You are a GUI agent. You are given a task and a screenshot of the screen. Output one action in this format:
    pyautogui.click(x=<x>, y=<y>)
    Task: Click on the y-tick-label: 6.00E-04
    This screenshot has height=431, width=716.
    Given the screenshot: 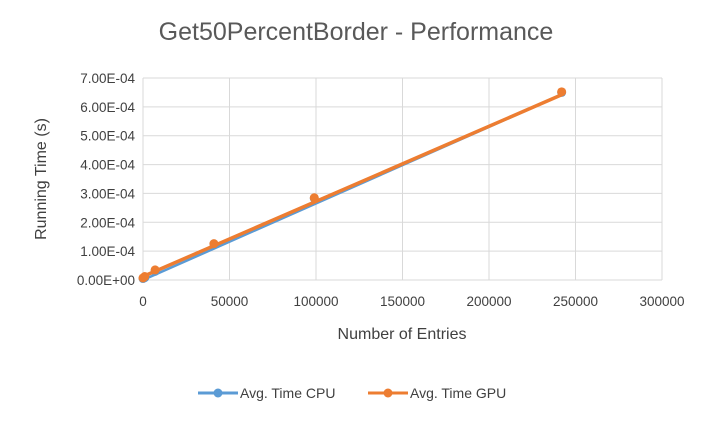 What is the action you would take?
    pyautogui.click(x=107, y=107)
    